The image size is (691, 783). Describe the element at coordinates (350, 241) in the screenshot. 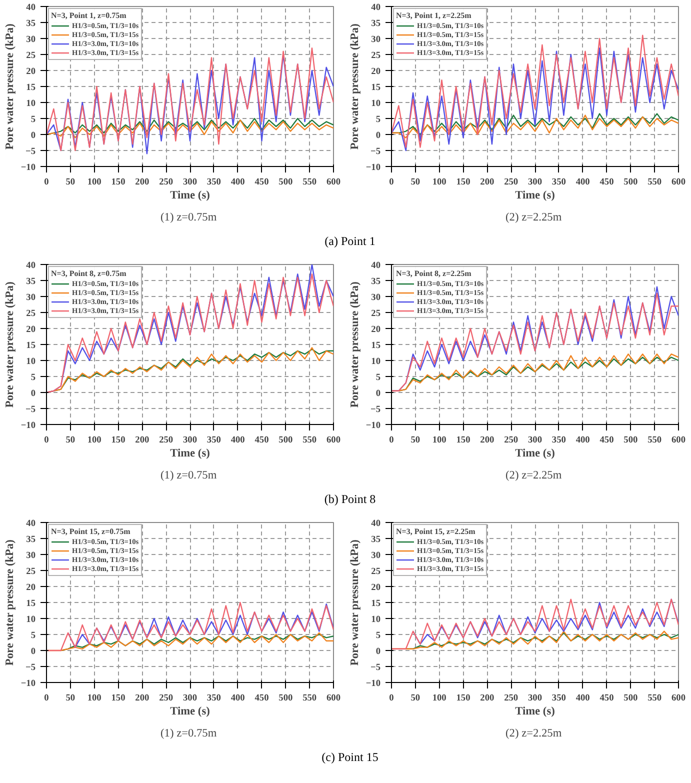

I see `text: (a) Point 1` at that location.